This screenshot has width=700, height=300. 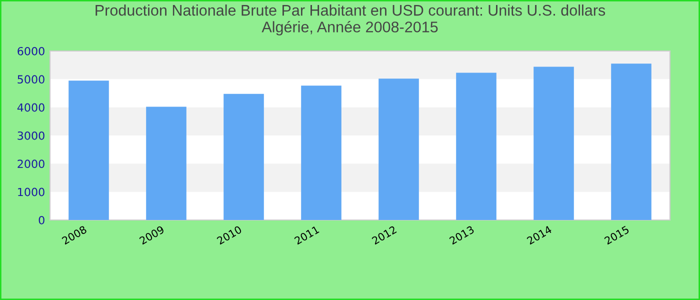 What do you see at coordinates (31, 192) in the screenshot?
I see `y-tick-label: 1000` at bounding box center [31, 192].